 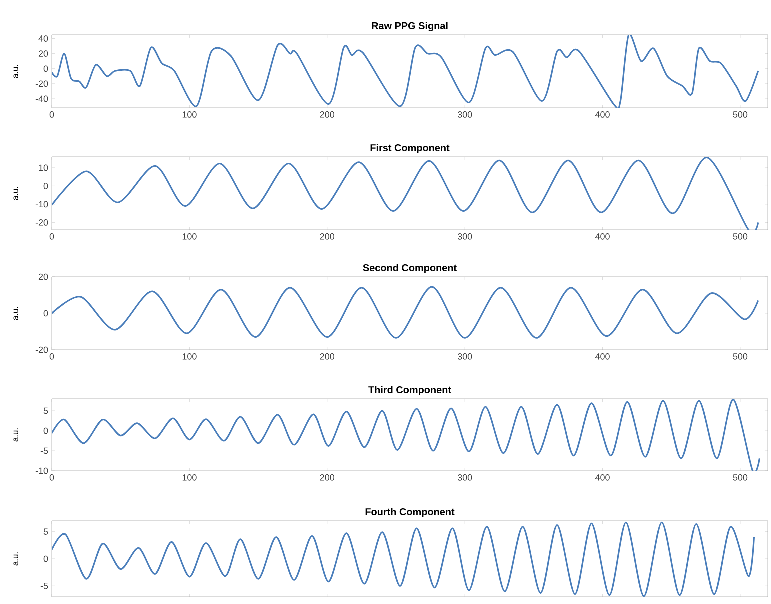 I want to click on y-tick-label: 40, so click(x=43, y=39).